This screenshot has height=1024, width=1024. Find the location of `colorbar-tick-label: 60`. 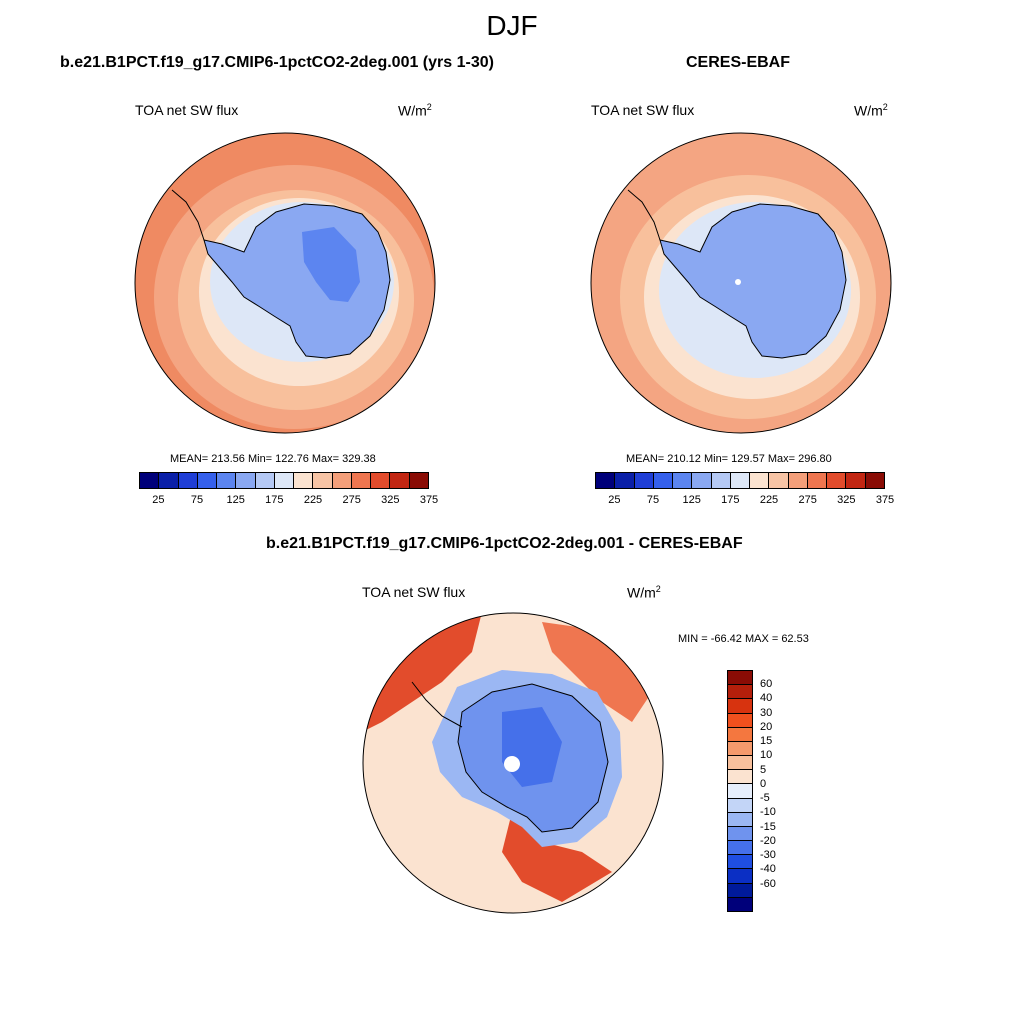

colorbar-tick-label: 60 is located at coordinates (766, 684).